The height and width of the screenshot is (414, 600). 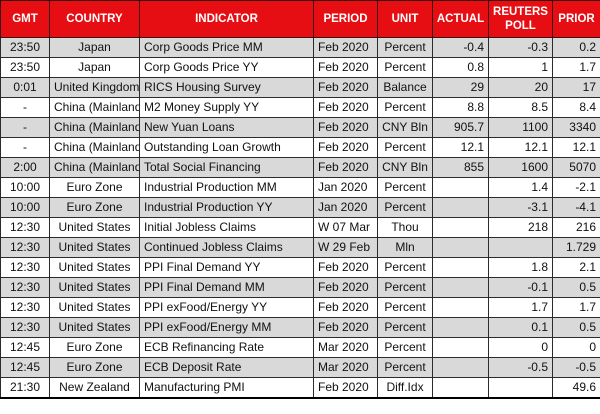 I want to click on cell-country: Euro Zone, so click(x=94, y=187).